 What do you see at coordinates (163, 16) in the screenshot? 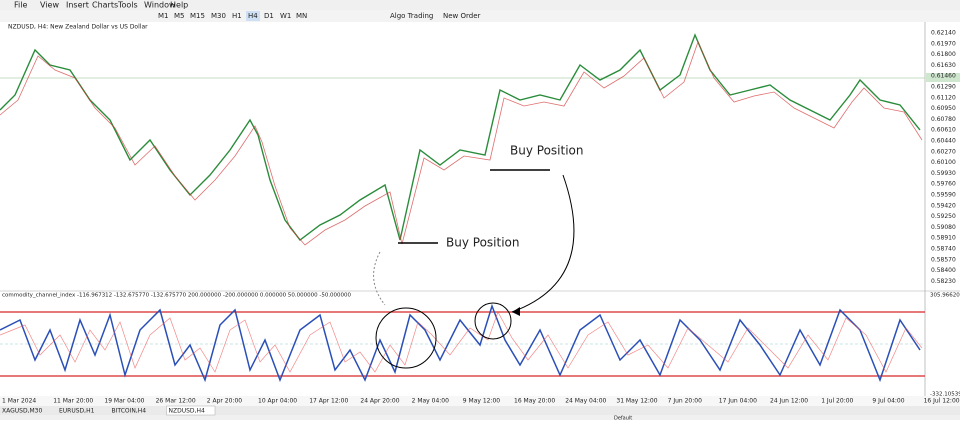
I see `timeframe-button: M1` at bounding box center [163, 16].